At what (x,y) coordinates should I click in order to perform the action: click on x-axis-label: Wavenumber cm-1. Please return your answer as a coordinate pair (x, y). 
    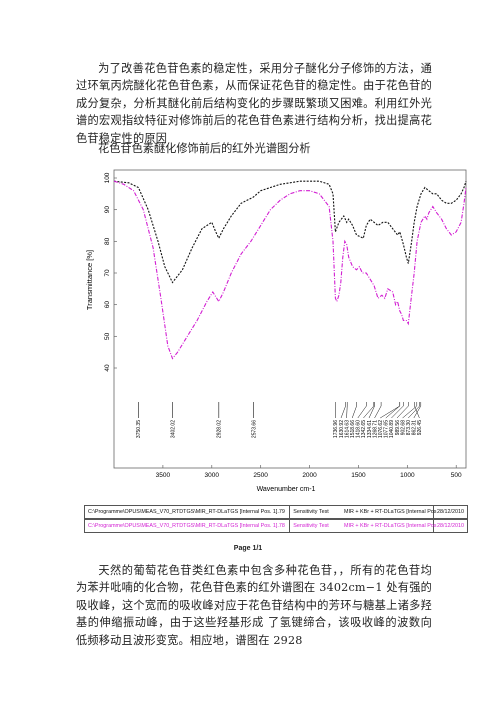
    Looking at the image, I should click on (286, 489).